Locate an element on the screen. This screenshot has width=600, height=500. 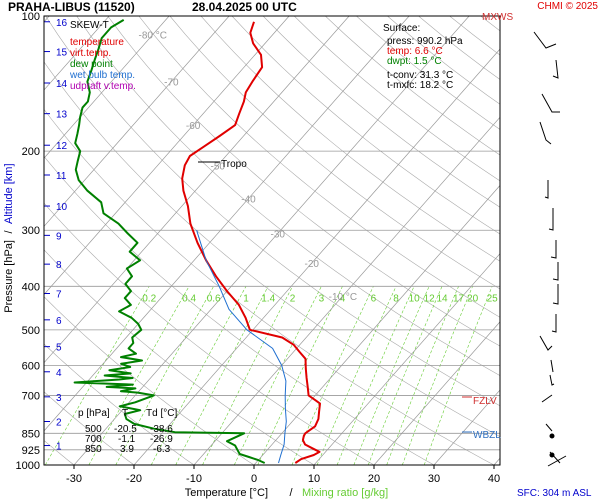
y-axis-title-altitude: Altitude [km] is located at coordinates (9, 193).